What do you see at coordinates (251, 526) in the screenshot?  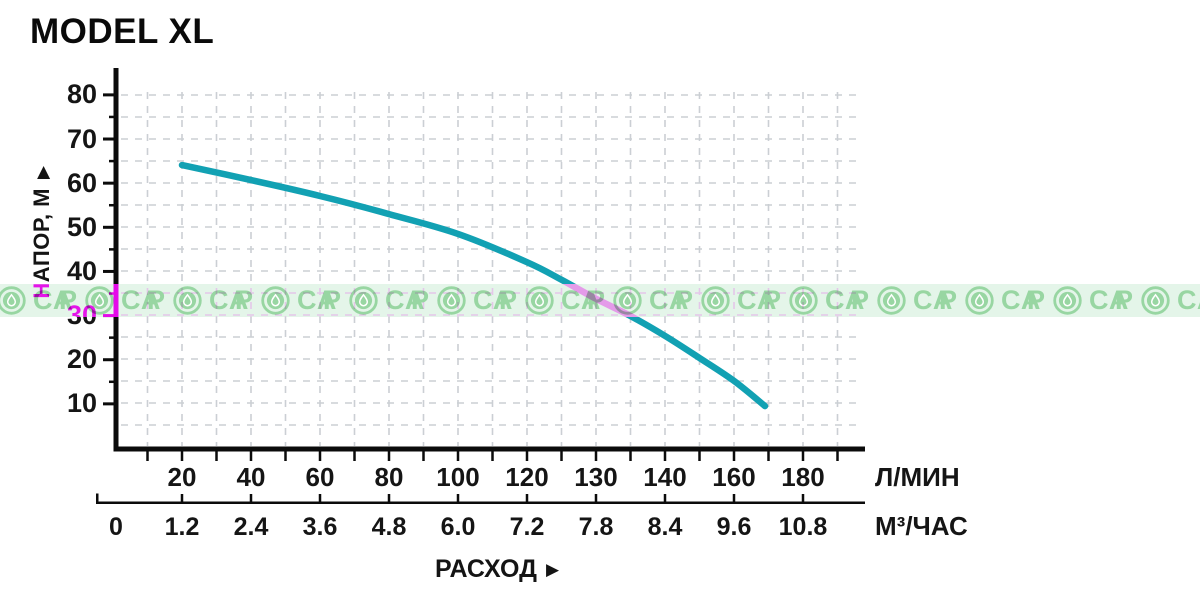 I see `x-tick-label-m3h: 2.4` at bounding box center [251, 526].